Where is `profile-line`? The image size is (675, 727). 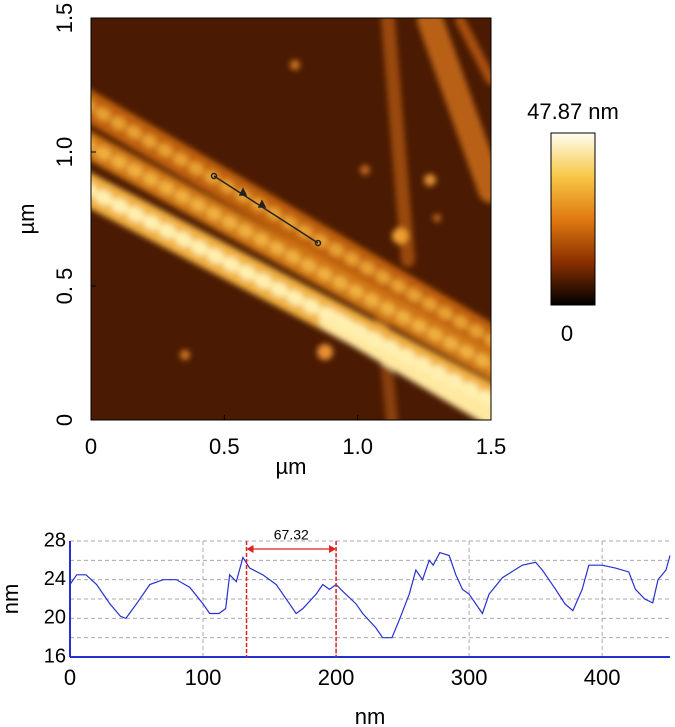
profile-line is located at coordinates (266, 209).